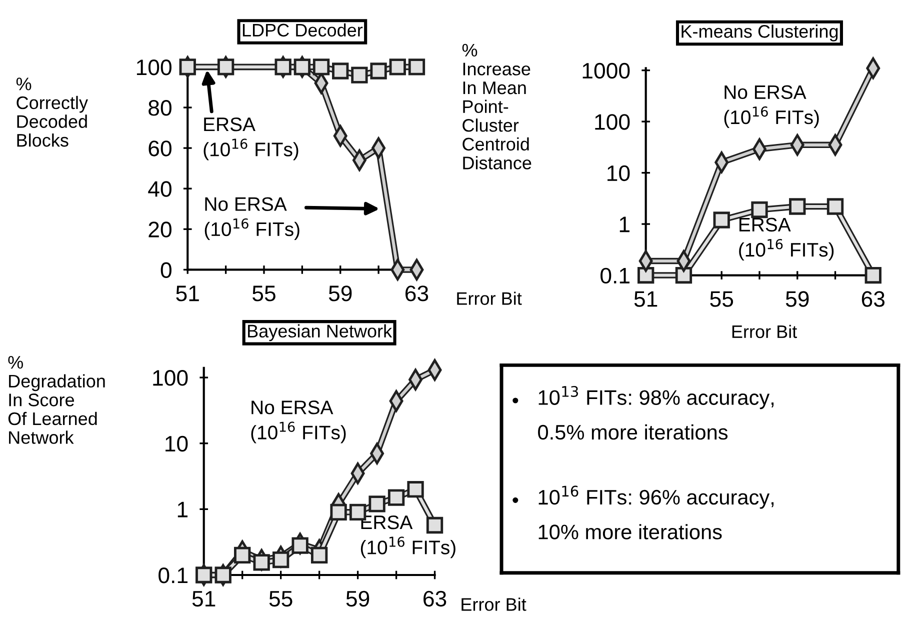  I want to click on y-tick-label: 1000, so click(606, 70).